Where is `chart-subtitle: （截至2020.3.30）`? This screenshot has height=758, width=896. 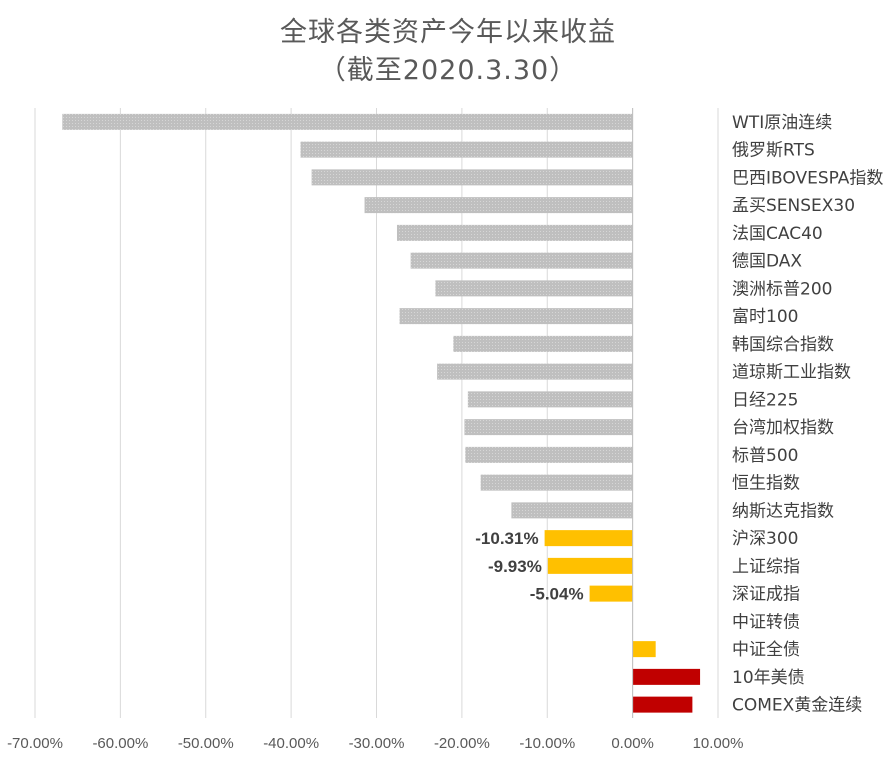
chart-subtitle: （截至2020.3.30） is located at coordinates (448, 70).